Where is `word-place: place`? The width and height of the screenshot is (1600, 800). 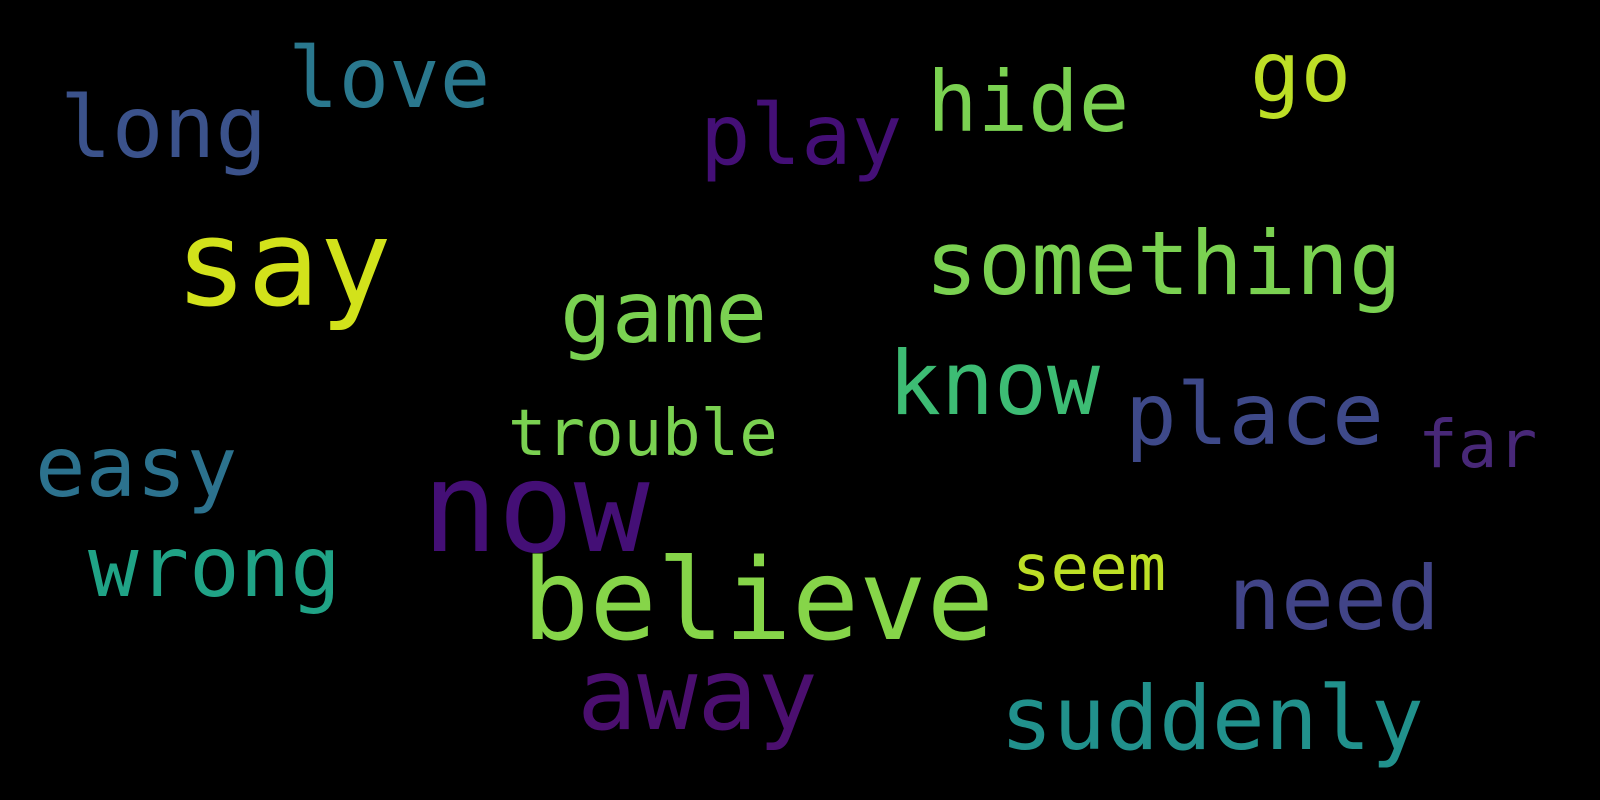 word-place: place is located at coordinates (1254, 415).